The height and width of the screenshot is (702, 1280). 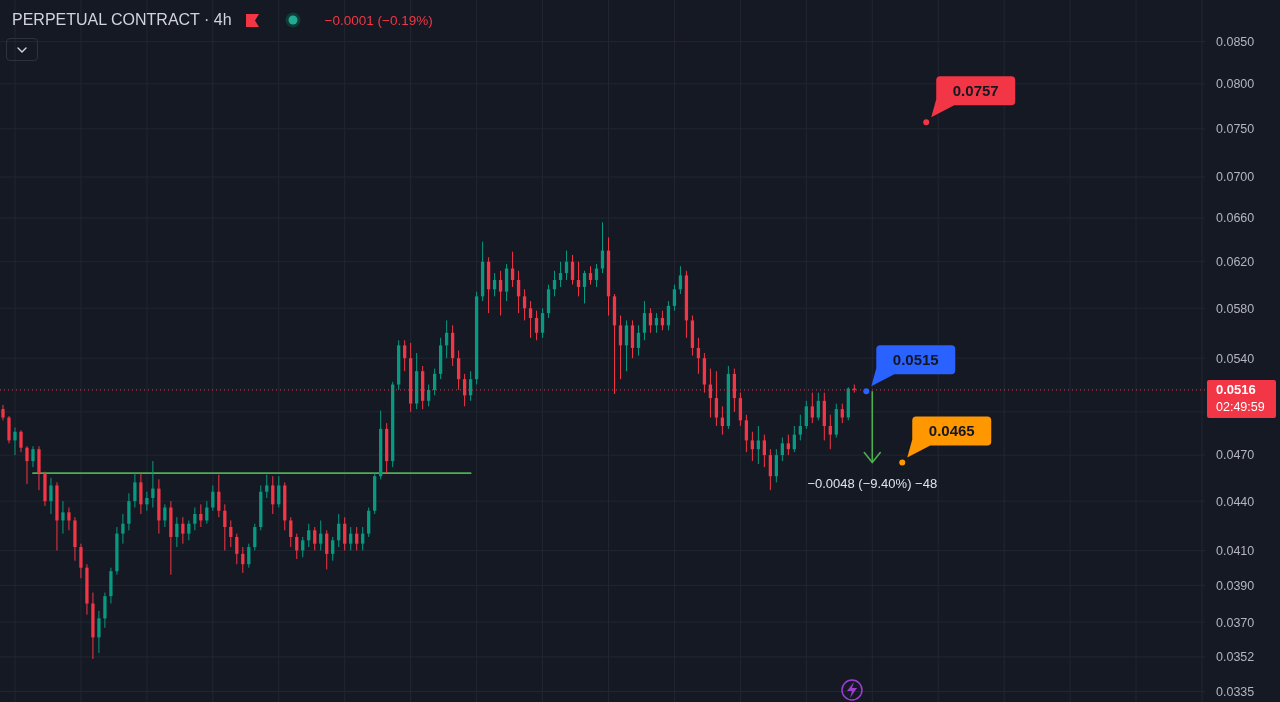 What do you see at coordinates (915, 360) in the screenshot?
I see `data-label: 0.0515` at bounding box center [915, 360].